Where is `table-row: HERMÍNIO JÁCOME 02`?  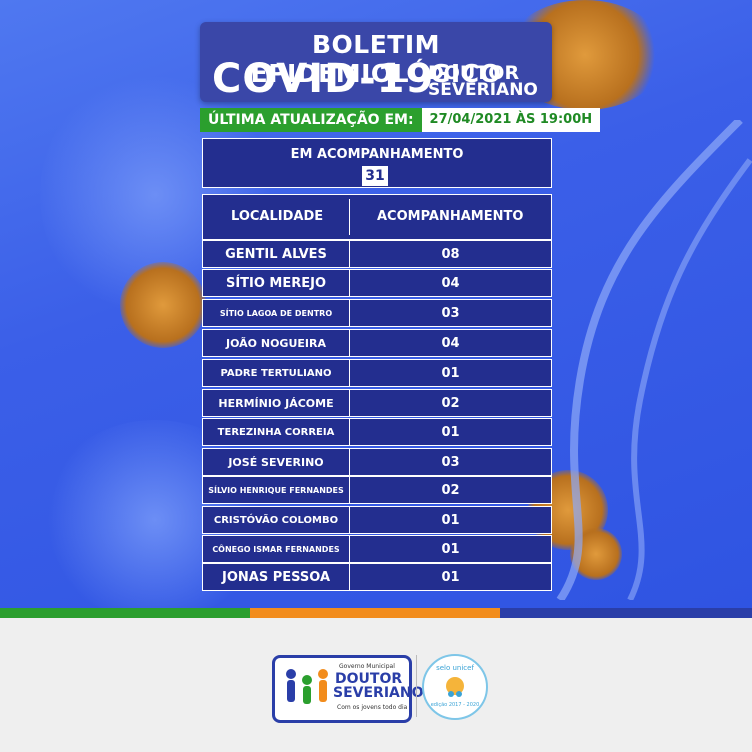
table-row: HERMÍNIO JÁCOME 02 is located at coordinates (377, 403).